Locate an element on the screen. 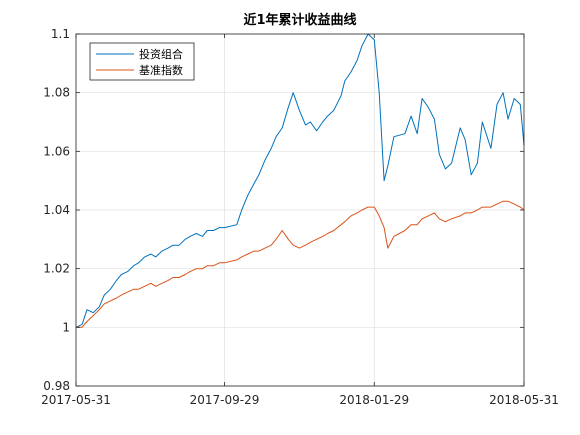  legend-box is located at coordinates (142, 61).